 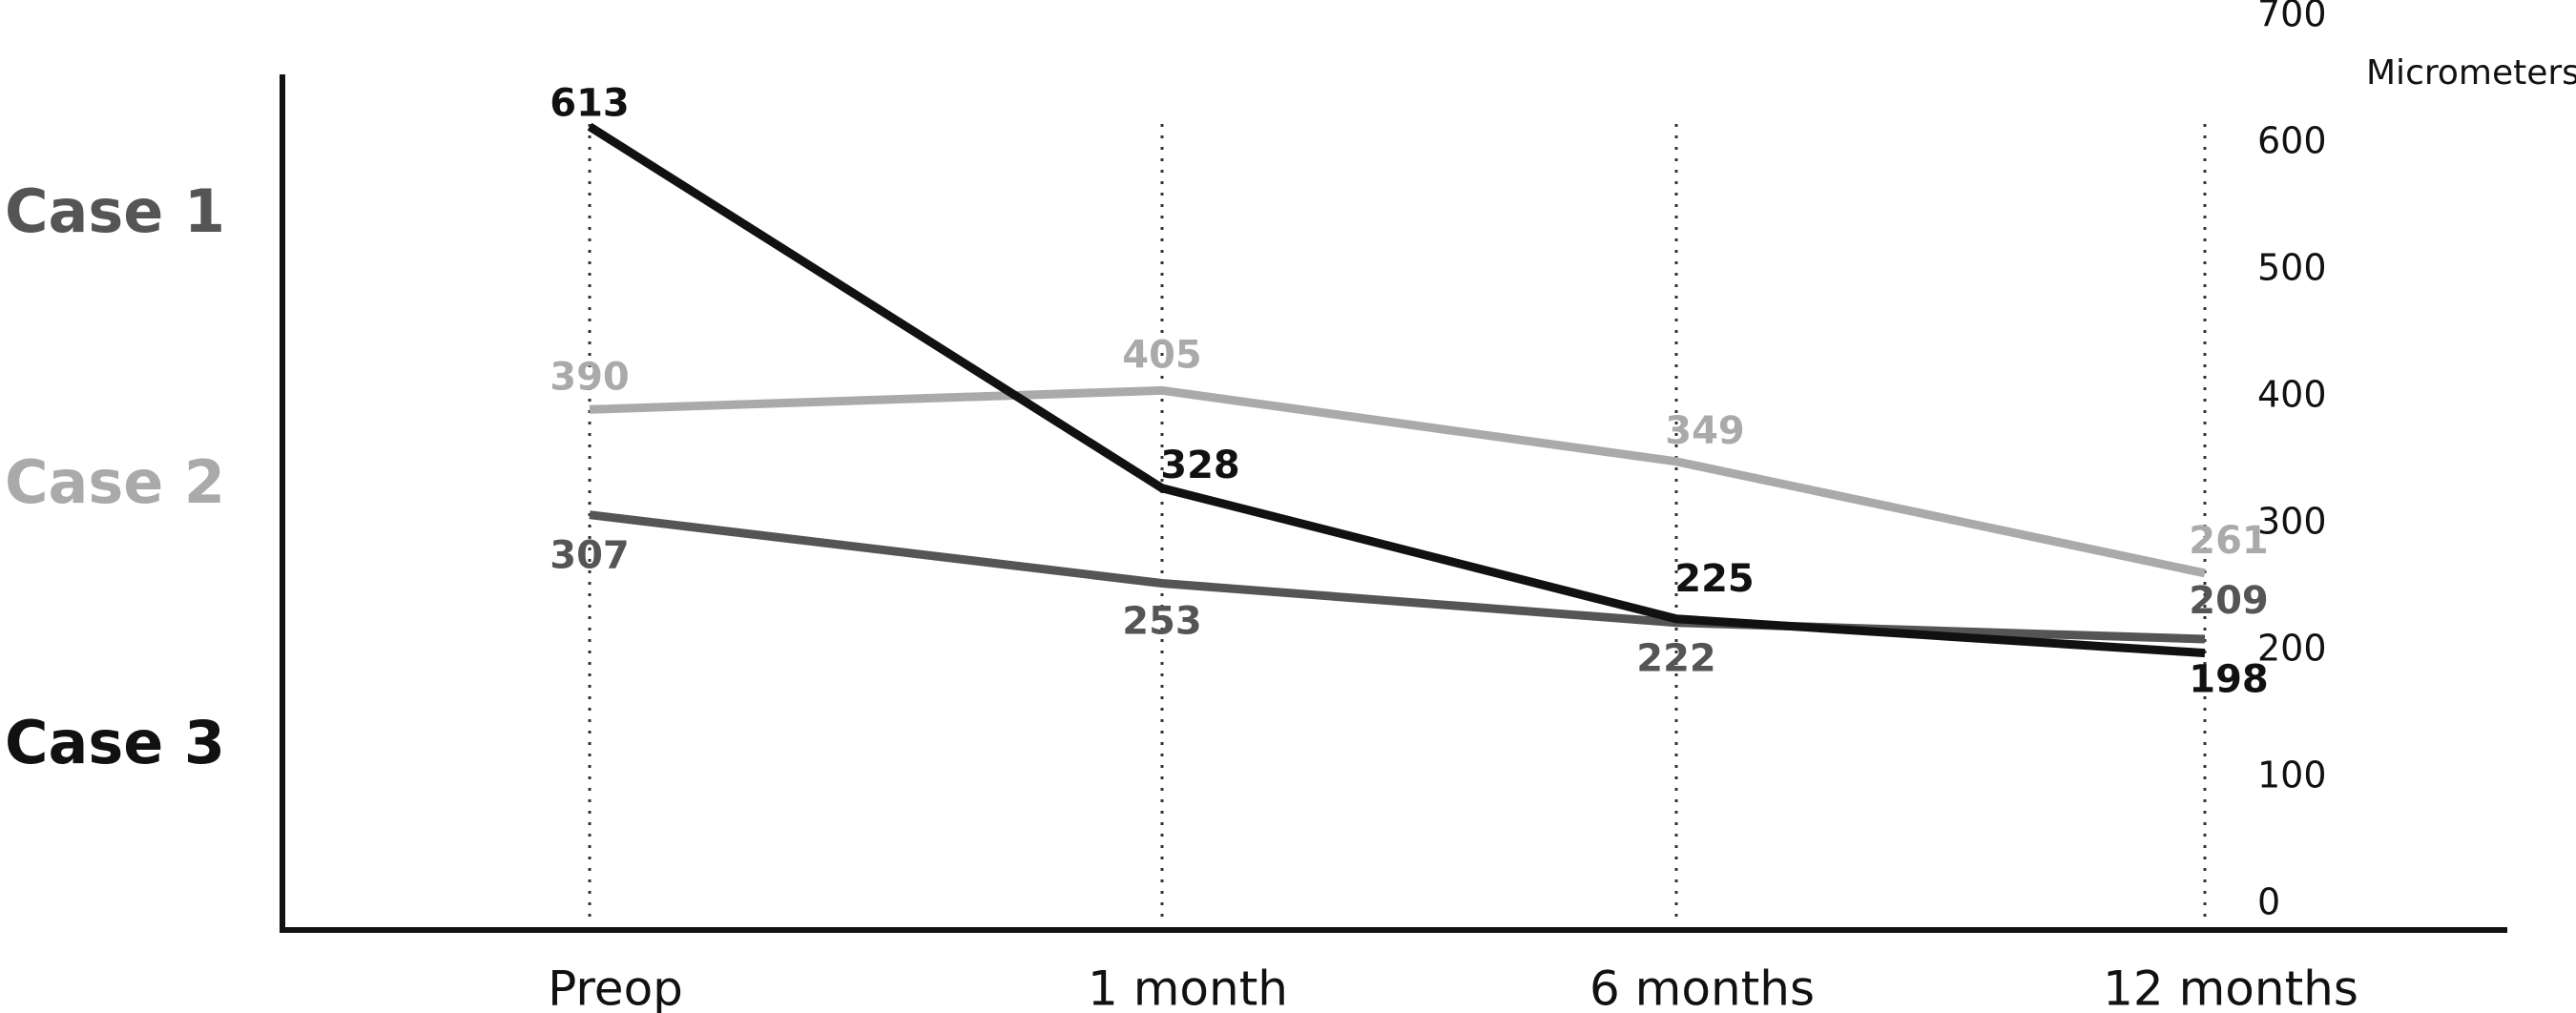 I want to click on data-label: 307, so click(x=590, y=556).